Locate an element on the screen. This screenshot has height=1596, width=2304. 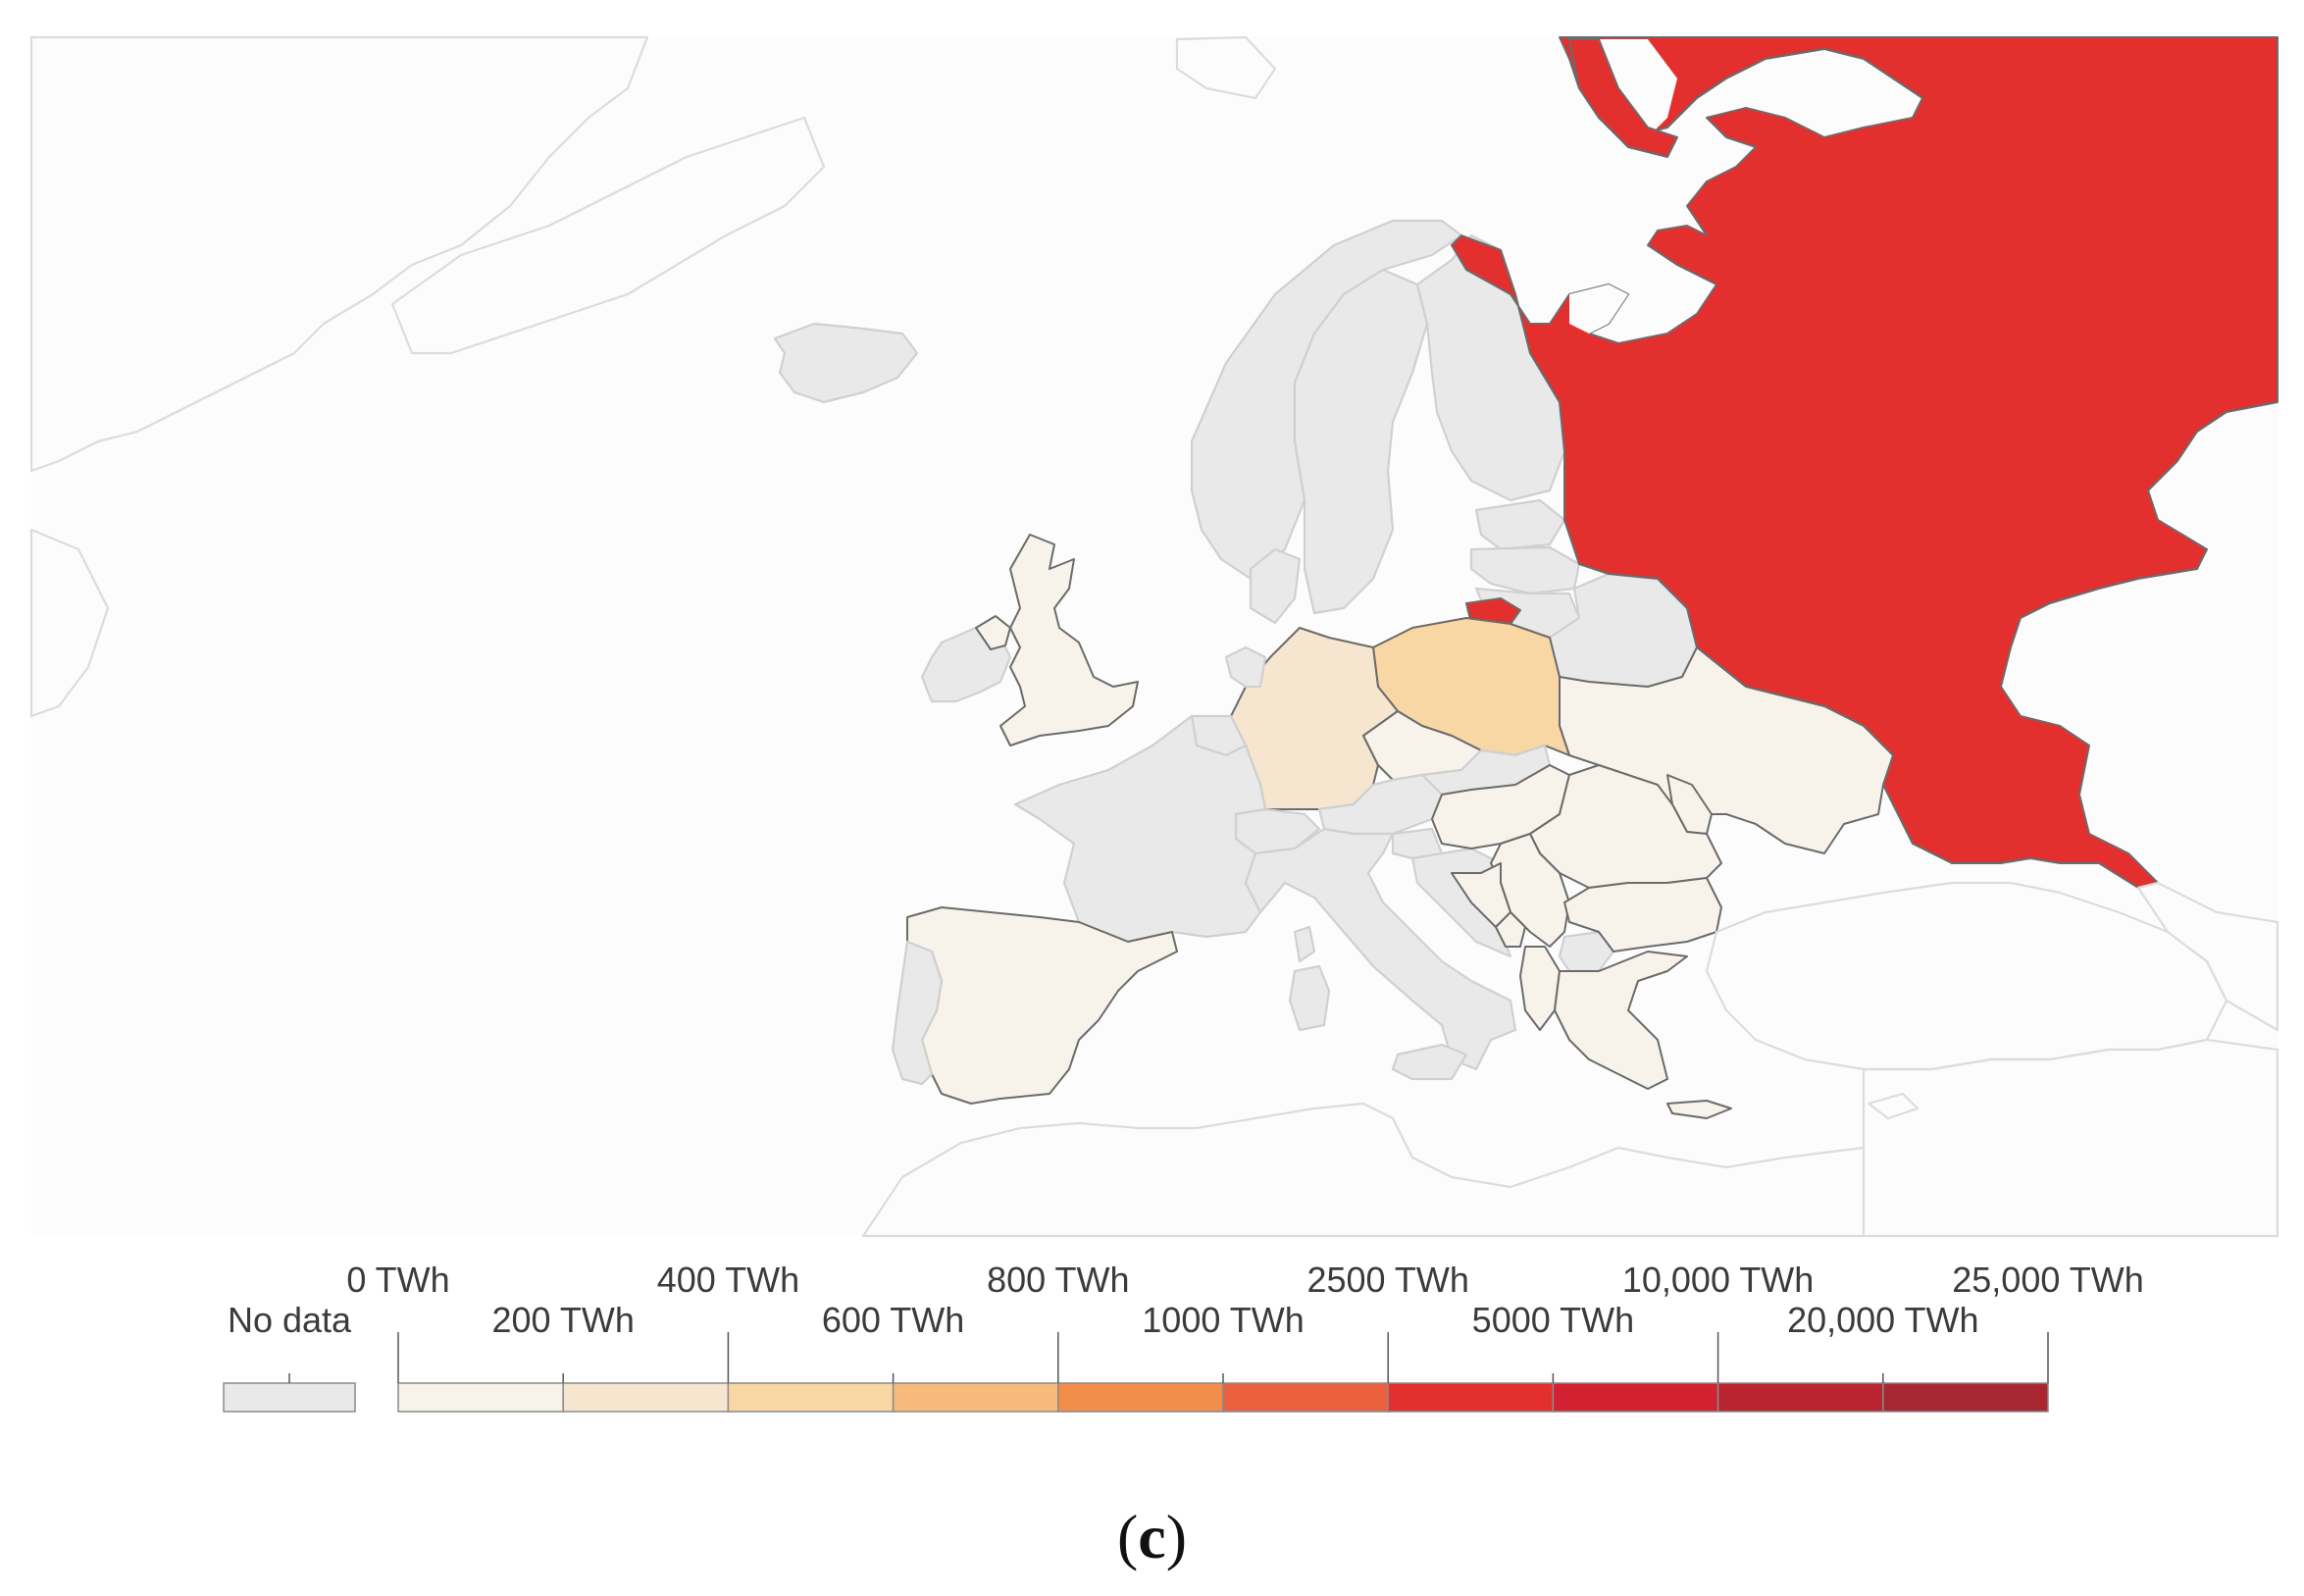
caption-open: ( is located at coordinates (1127, 1536).